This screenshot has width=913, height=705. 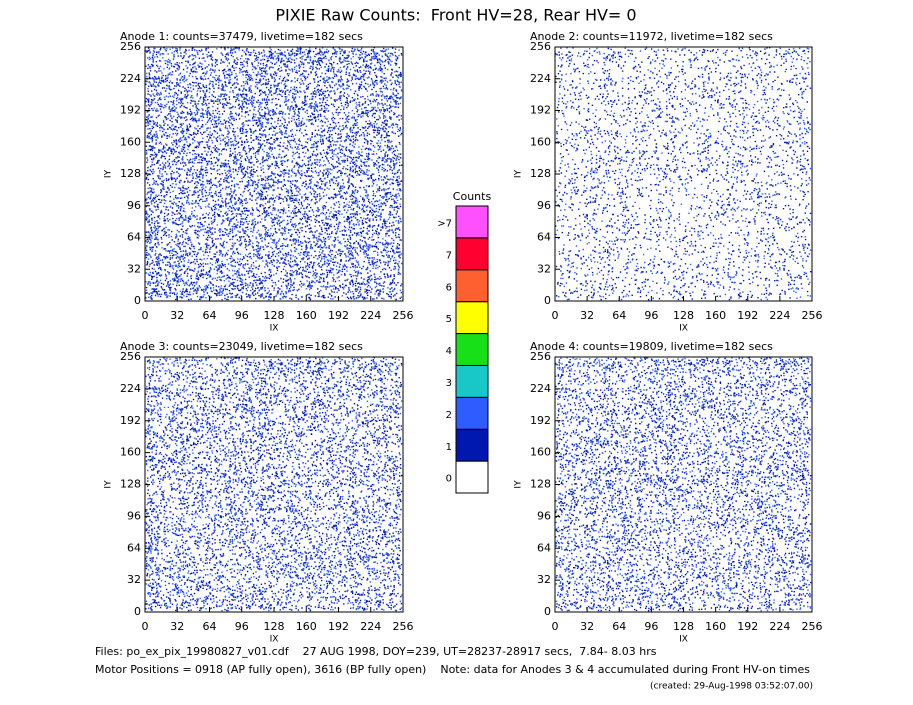 I want to click on colorbar-label: >7, so click(x=444, y=224).